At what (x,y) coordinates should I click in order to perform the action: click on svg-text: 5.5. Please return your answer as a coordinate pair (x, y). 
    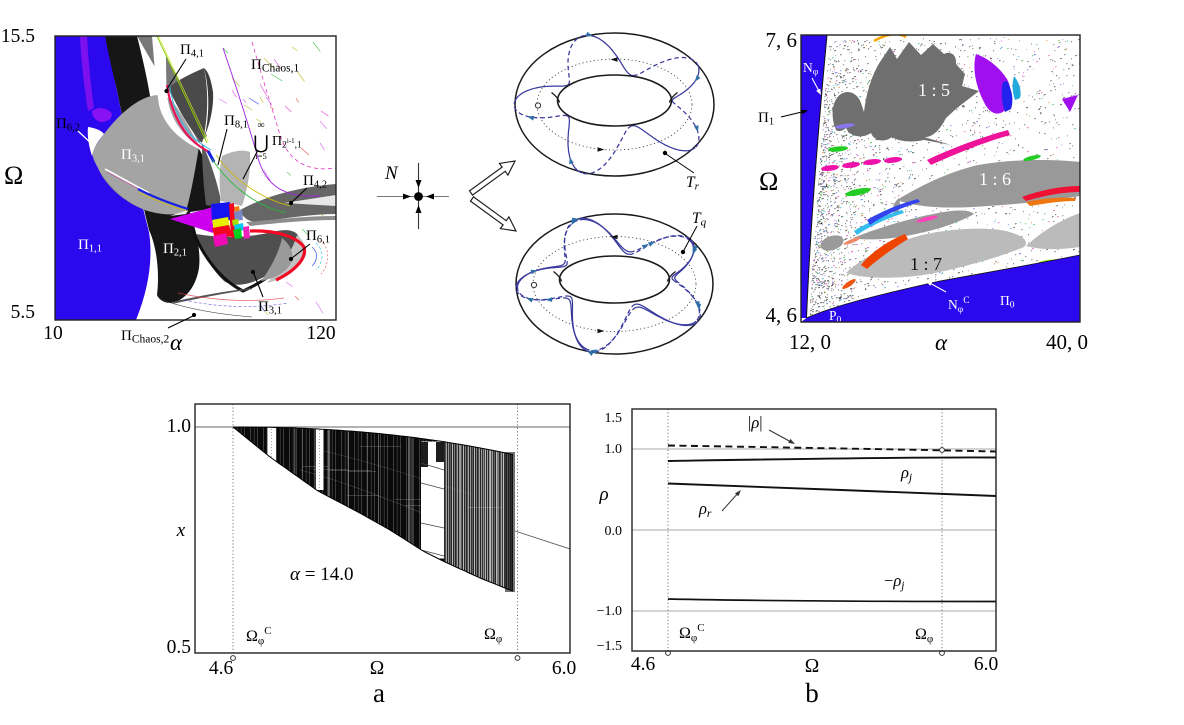
    Looking at the image, I should click on (23, 312).